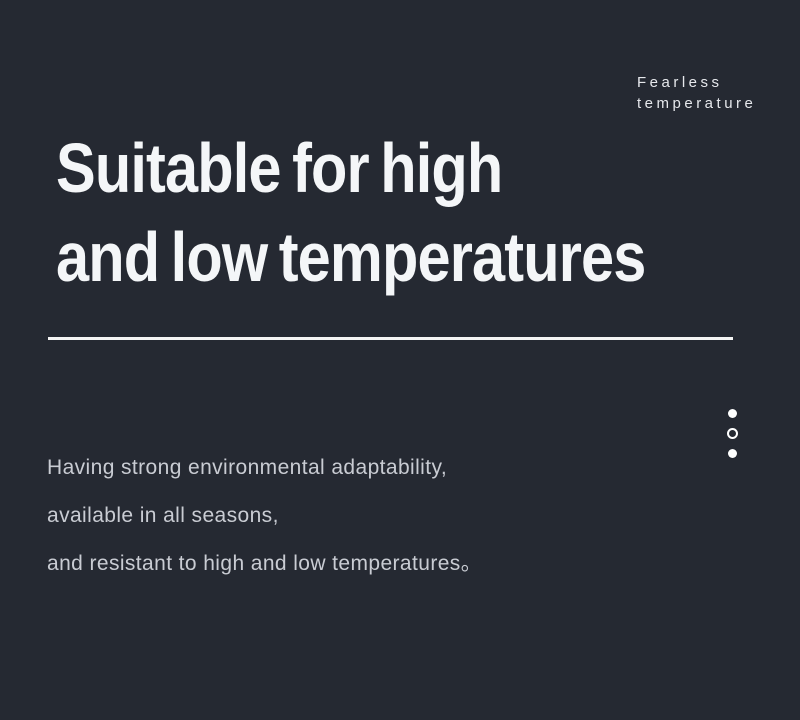  What do you see at coordinates (696, 93) in the screenshot?
I see `tagline: Fearless temperature` at bounding box center [696, 93].